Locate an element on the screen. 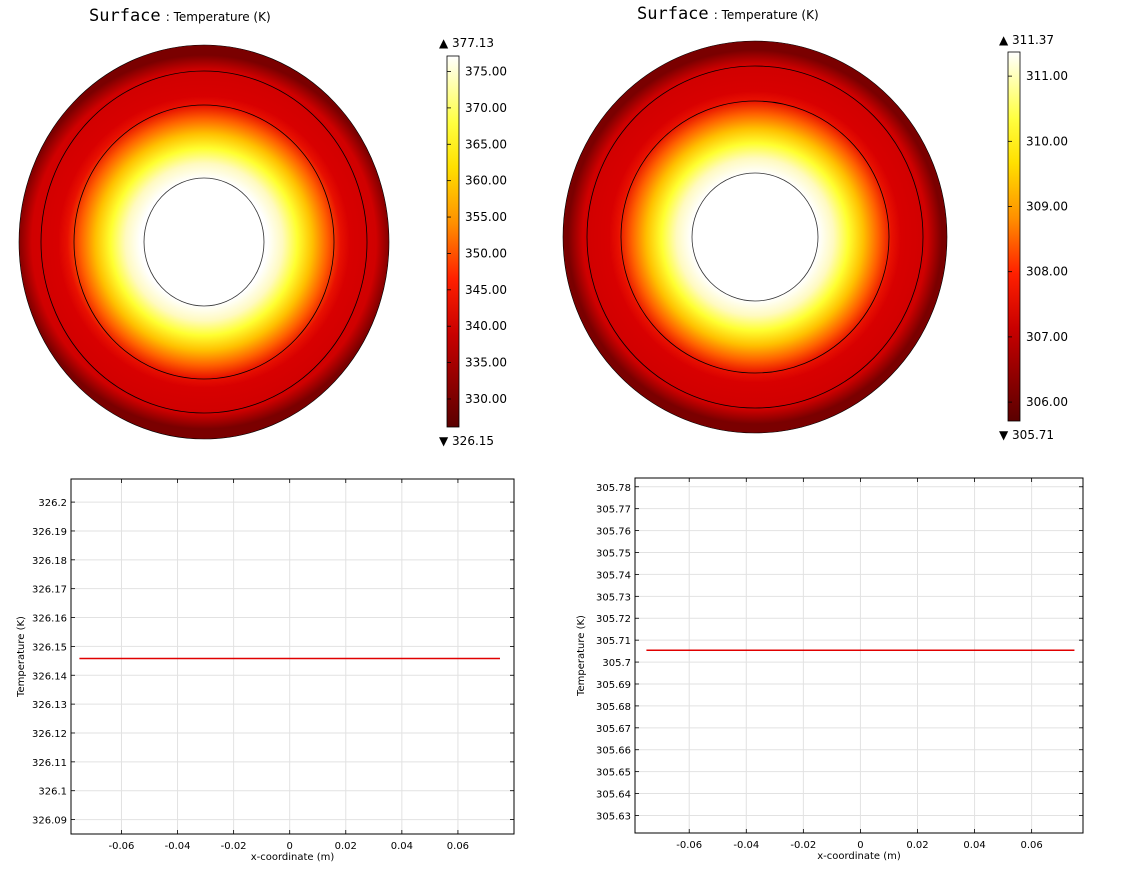 The width and height of the screenshot is (1125, 877). y-tick-label: 305.64 is located at coordinates (613, 795).